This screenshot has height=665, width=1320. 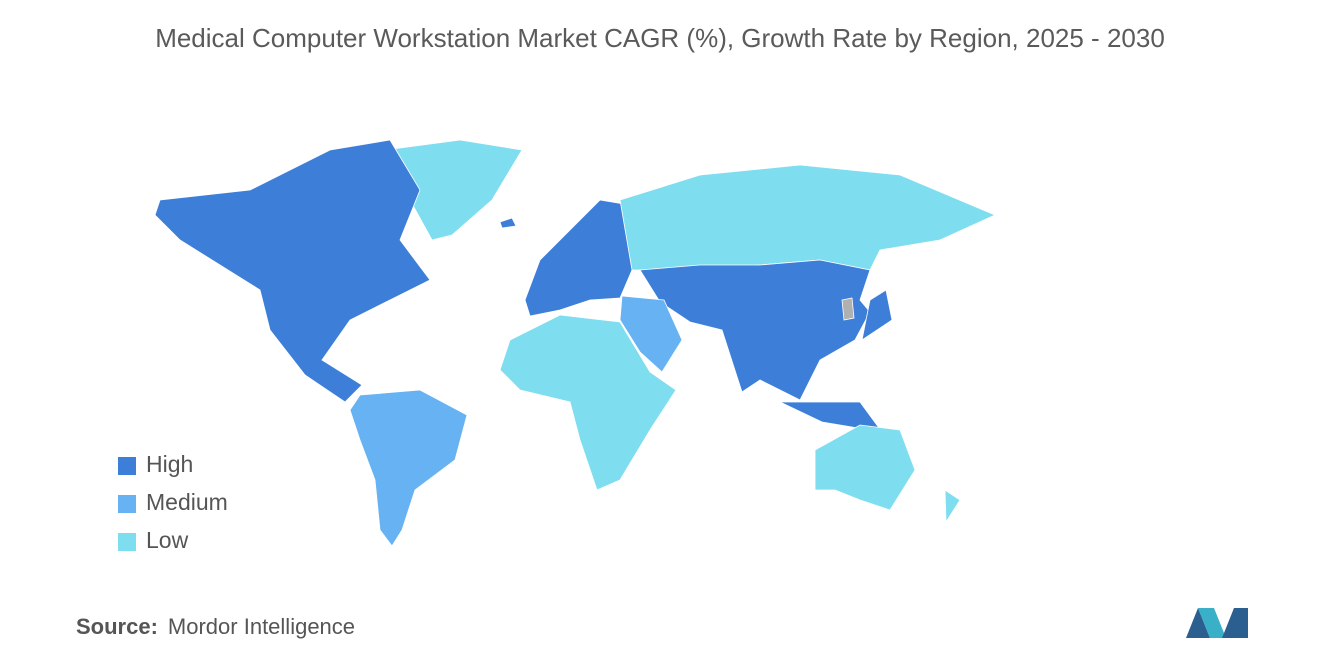 What do you see at coordinates (292, 271) in the screenshot?
I see `north-america` at bounding box center [292, 271].